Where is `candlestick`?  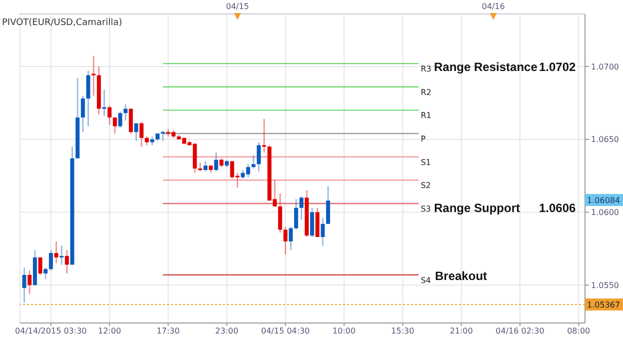 candlestick is located at coordinates (200, 167).